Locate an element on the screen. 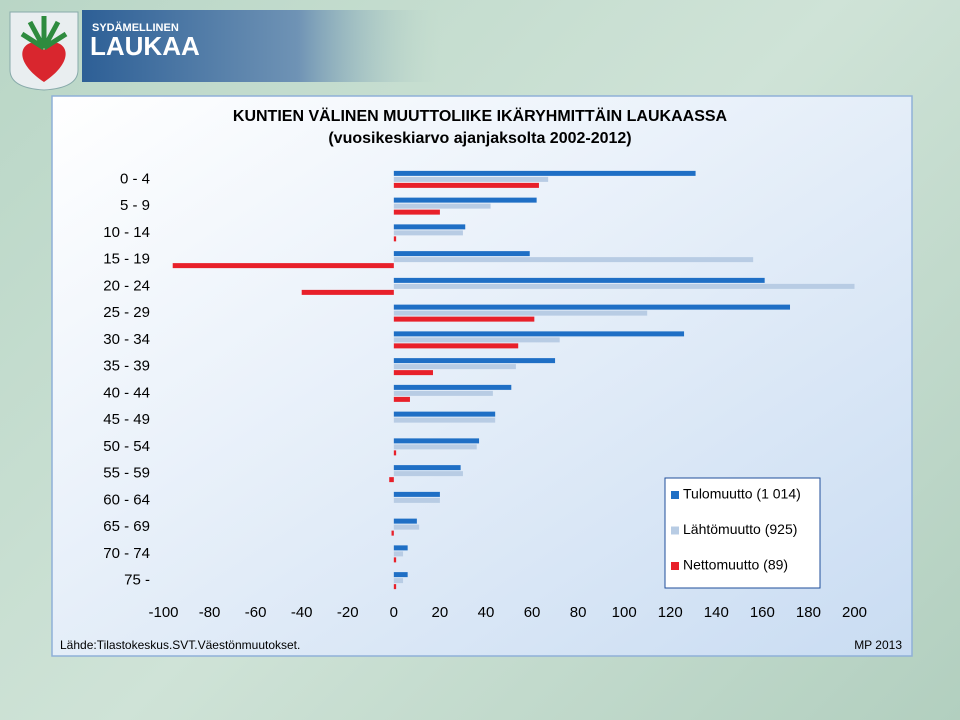  y-tick-label: 20 - 24 is located at coordinates (126, 285).